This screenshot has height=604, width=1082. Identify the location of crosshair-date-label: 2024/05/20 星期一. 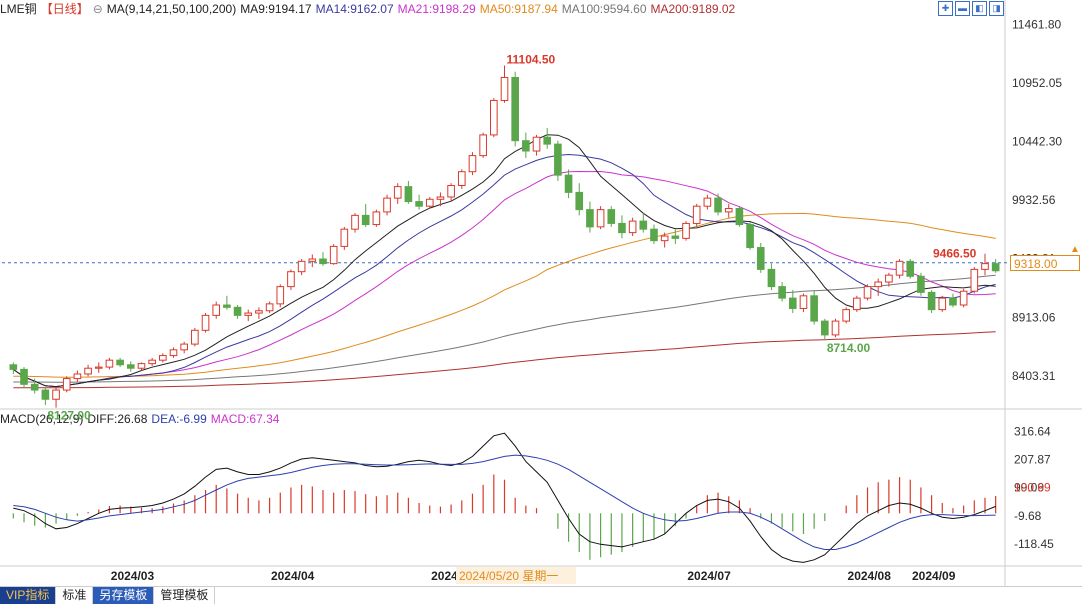
(508, 576).